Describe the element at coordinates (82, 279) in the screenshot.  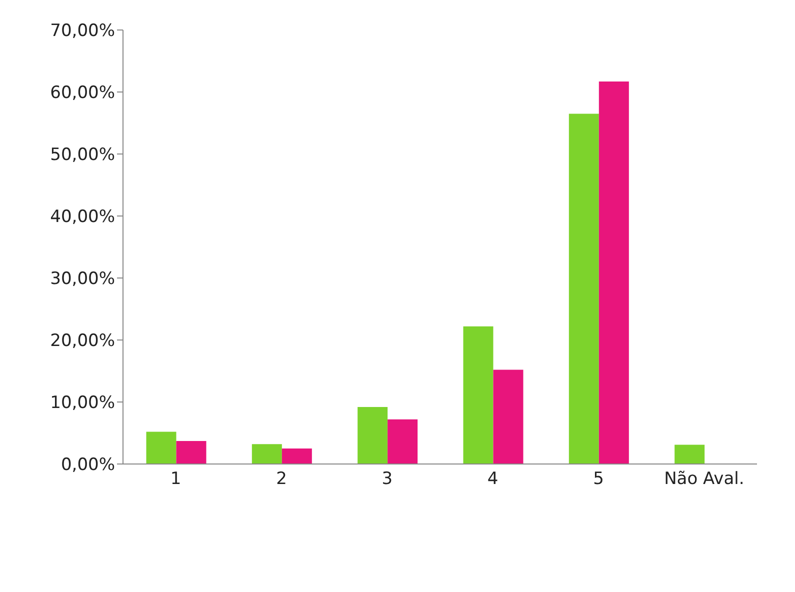
I see `y-tick-label: 30,00%` at that location.